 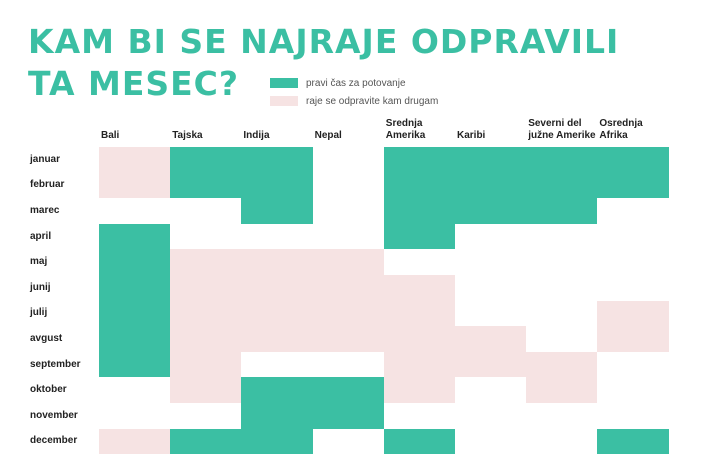 I want to click on column-header-line-1: Nepal, so click(x=328, y=135).